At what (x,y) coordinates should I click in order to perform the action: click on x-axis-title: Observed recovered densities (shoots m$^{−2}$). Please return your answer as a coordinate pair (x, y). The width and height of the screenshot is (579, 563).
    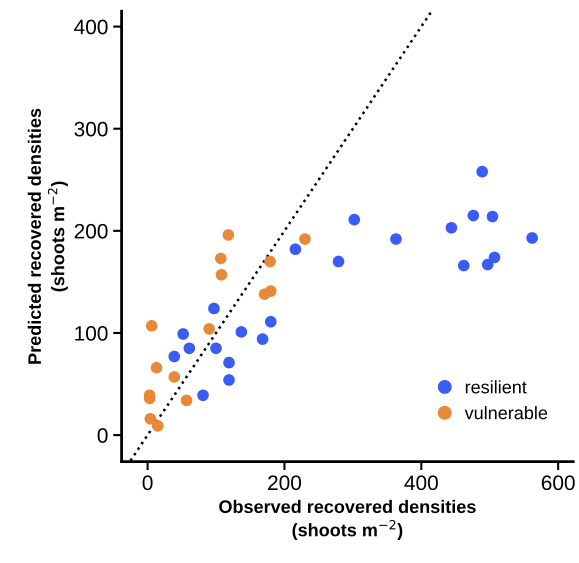
    Looking at the image, I should click on (347, 520).